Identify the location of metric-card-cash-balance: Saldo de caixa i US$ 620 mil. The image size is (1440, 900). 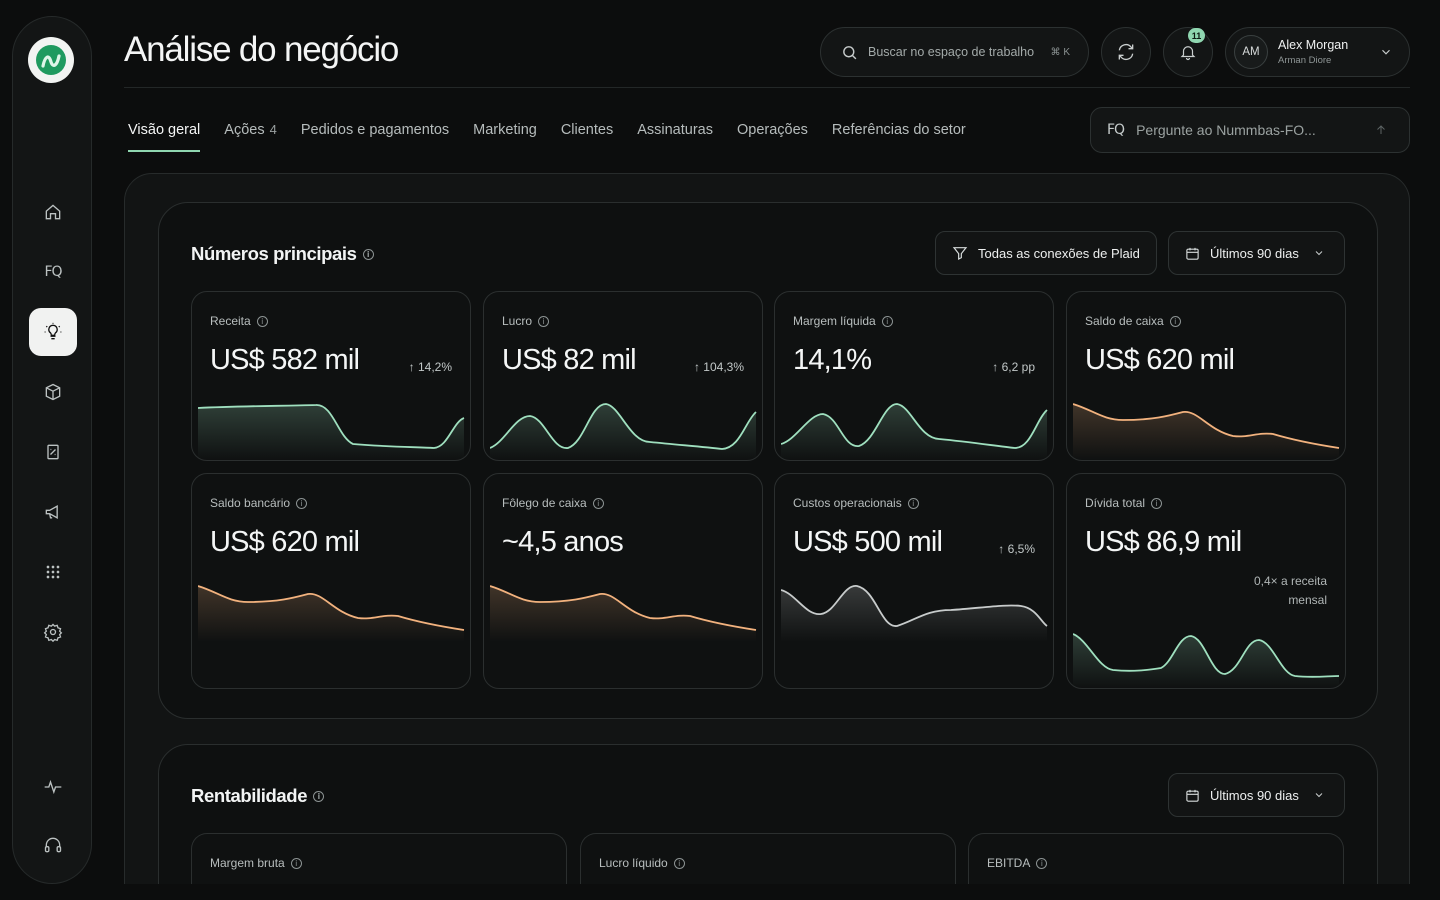
(1206, 376).